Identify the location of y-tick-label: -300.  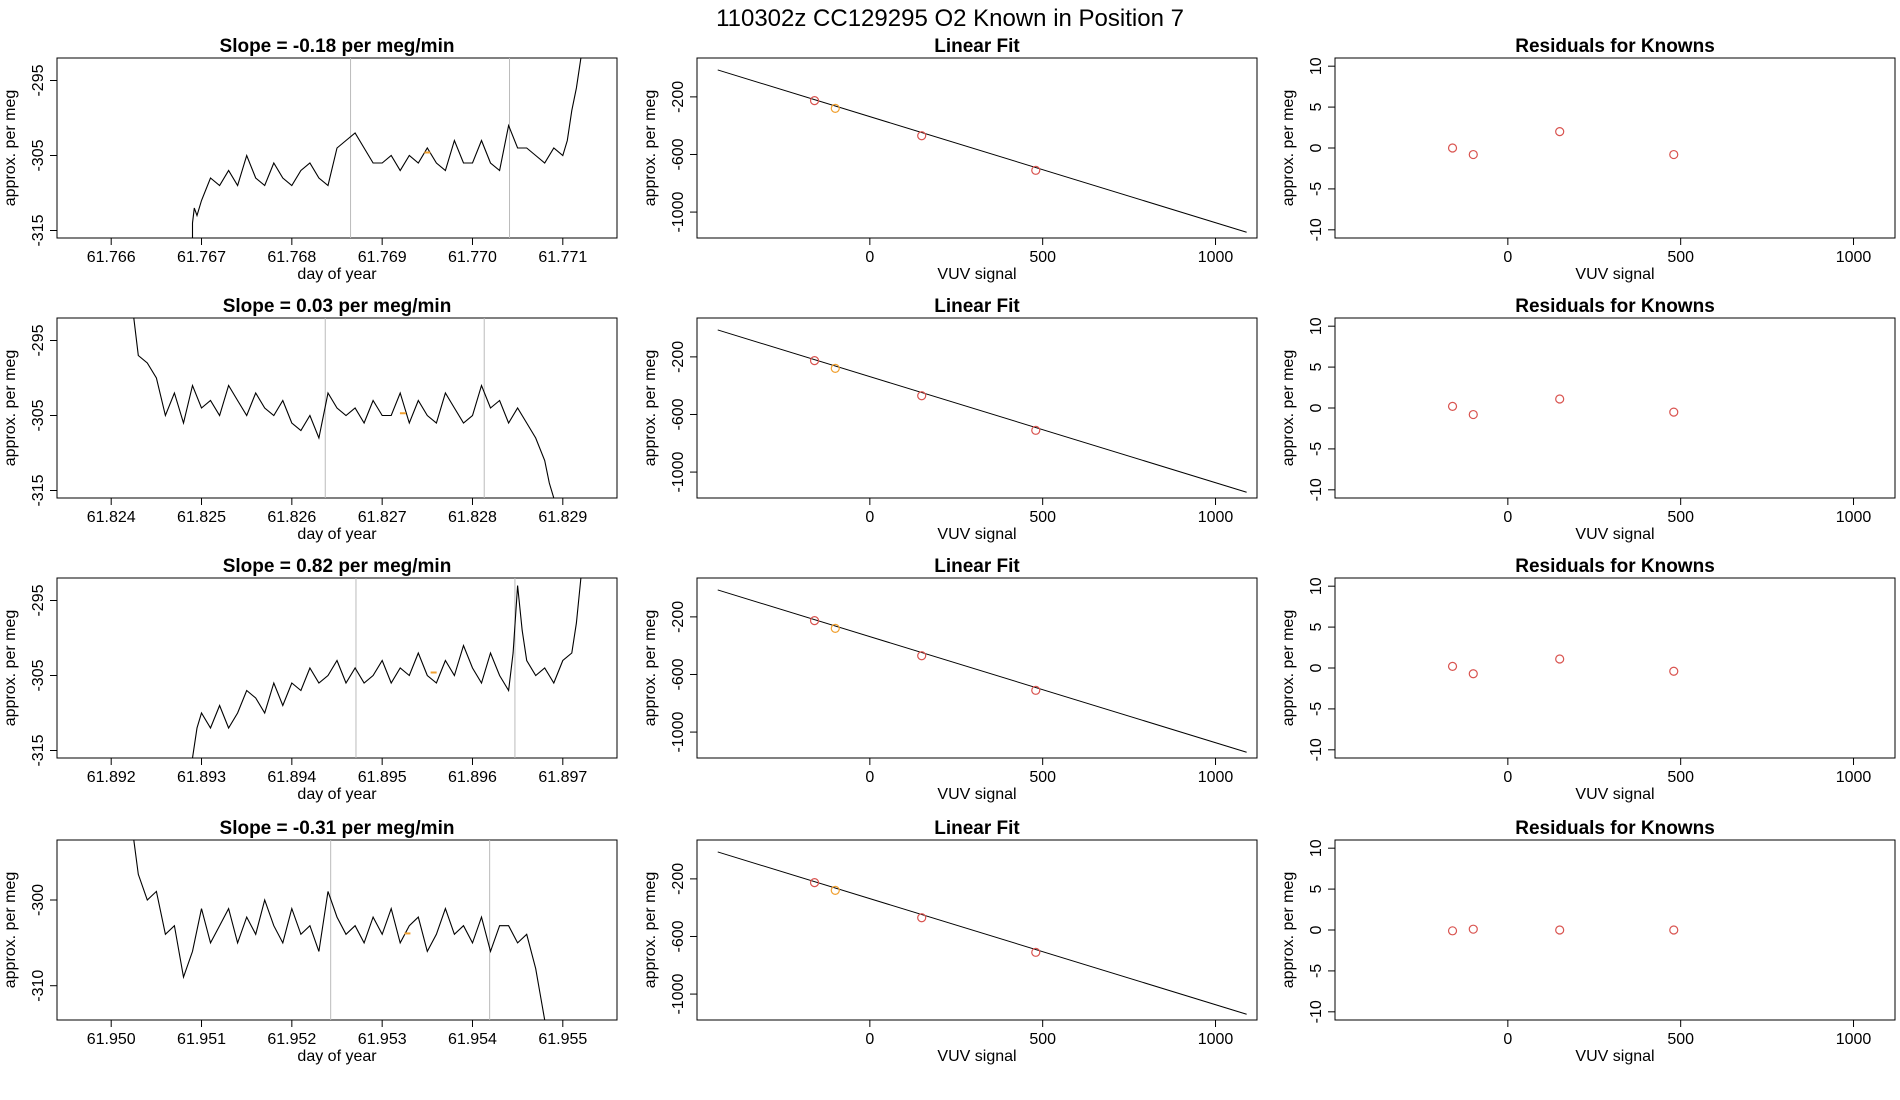
(38, 900).